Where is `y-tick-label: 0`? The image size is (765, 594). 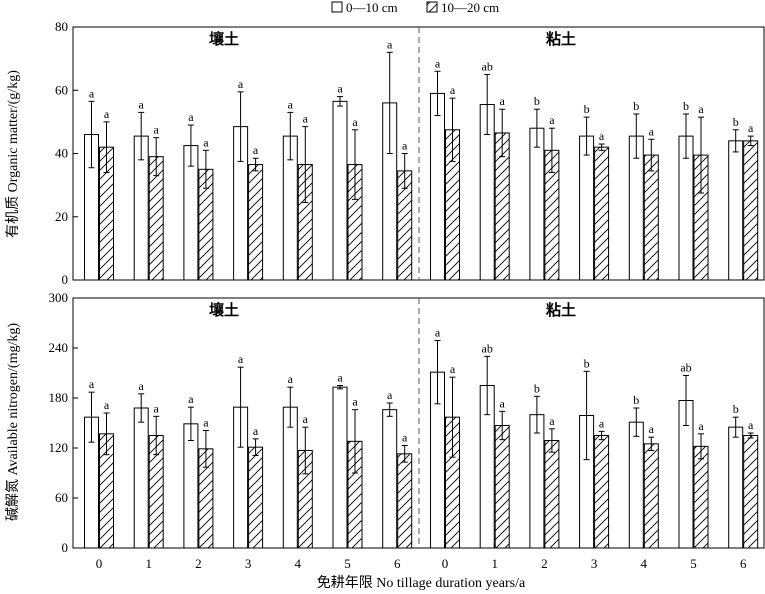 y-tick-label: 0 is located at coordinates (65, 279).